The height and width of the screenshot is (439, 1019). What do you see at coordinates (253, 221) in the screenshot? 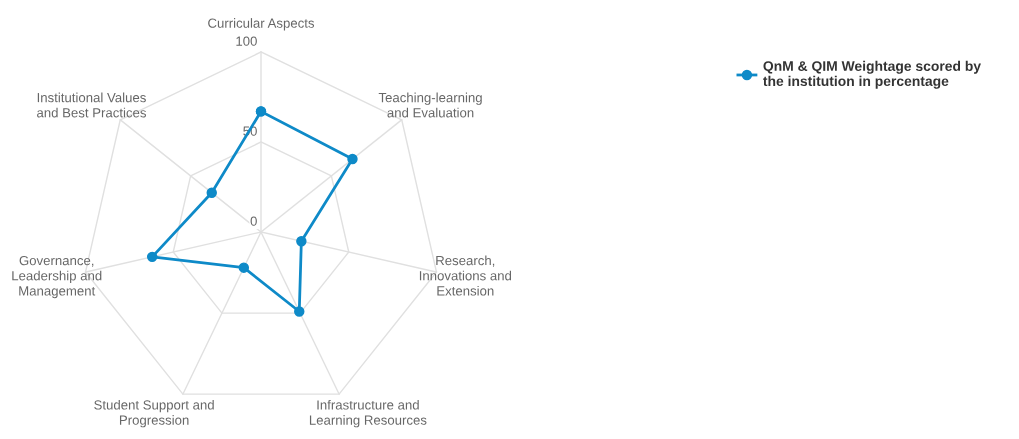
I see `y-tick-label: 0` at bounding box center [253, 221].